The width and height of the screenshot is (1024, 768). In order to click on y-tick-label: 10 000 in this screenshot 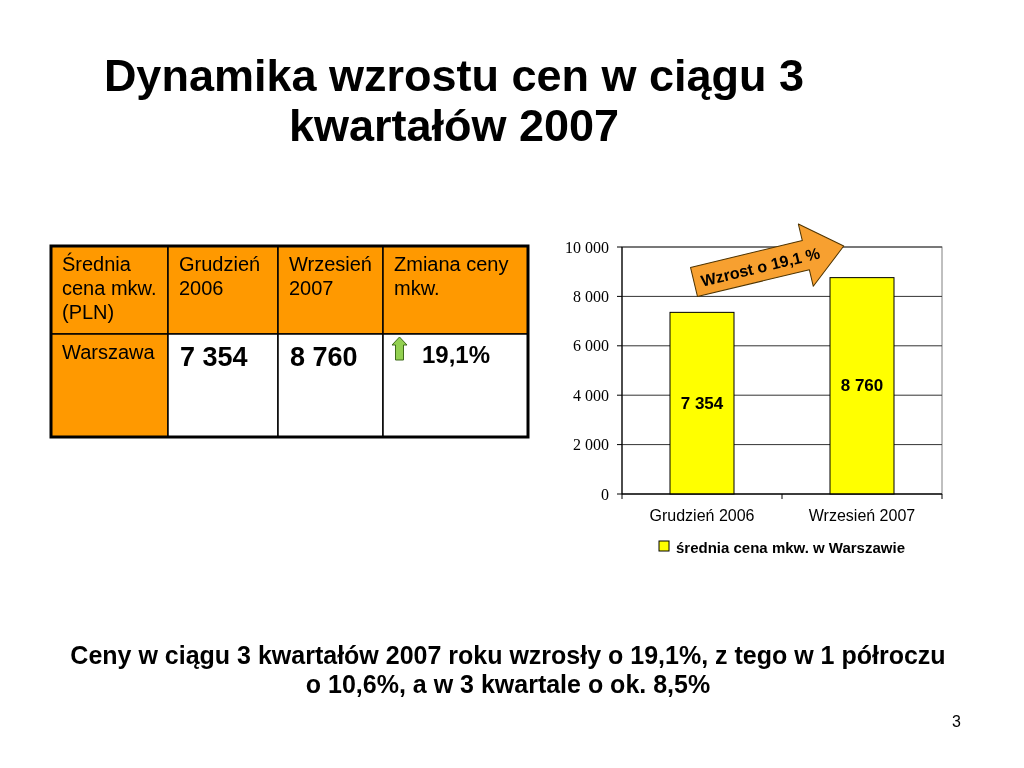, I will do `click(587, 247)`.